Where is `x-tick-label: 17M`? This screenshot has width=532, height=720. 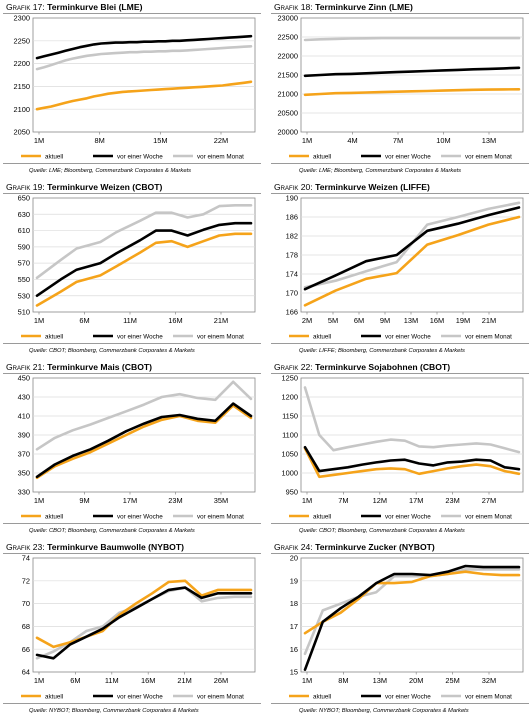
x-tick-label: 17M is located at coordinates (130, 500).